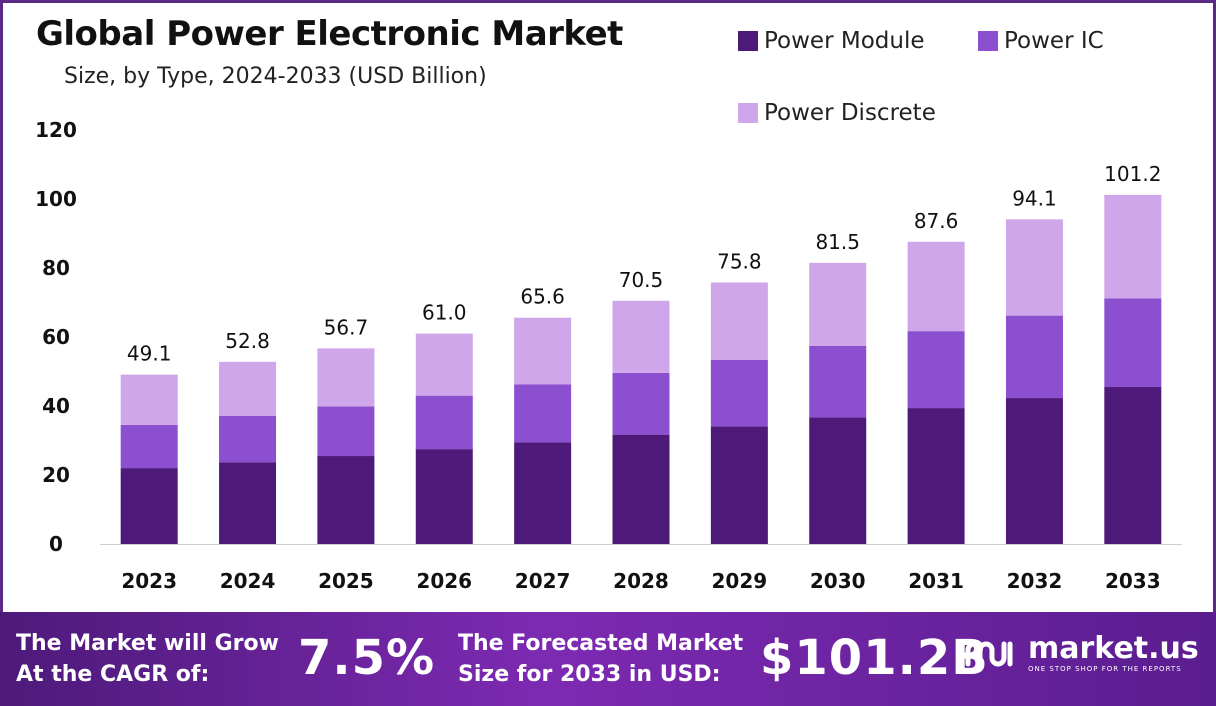  Describe the element at coordinates (149, 354) in the screenshot. I see `bar-total-label-2023: 49.1` at that location.